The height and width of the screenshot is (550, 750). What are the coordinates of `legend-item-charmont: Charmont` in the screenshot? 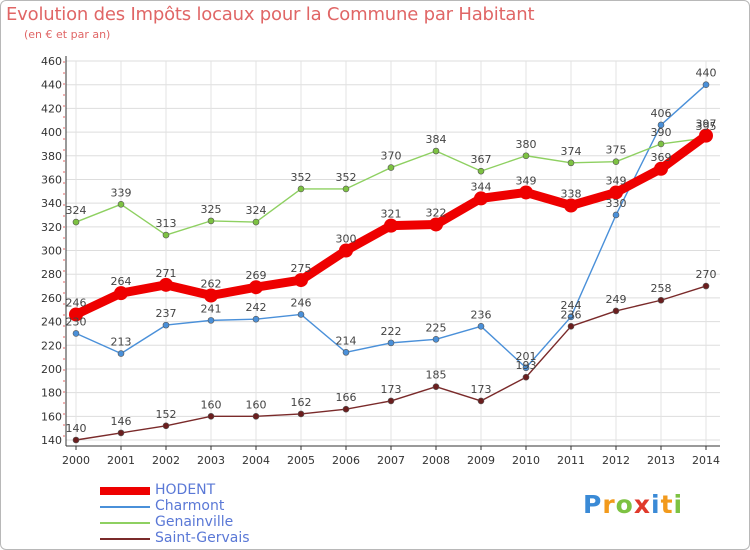 It's located at (250, 506).